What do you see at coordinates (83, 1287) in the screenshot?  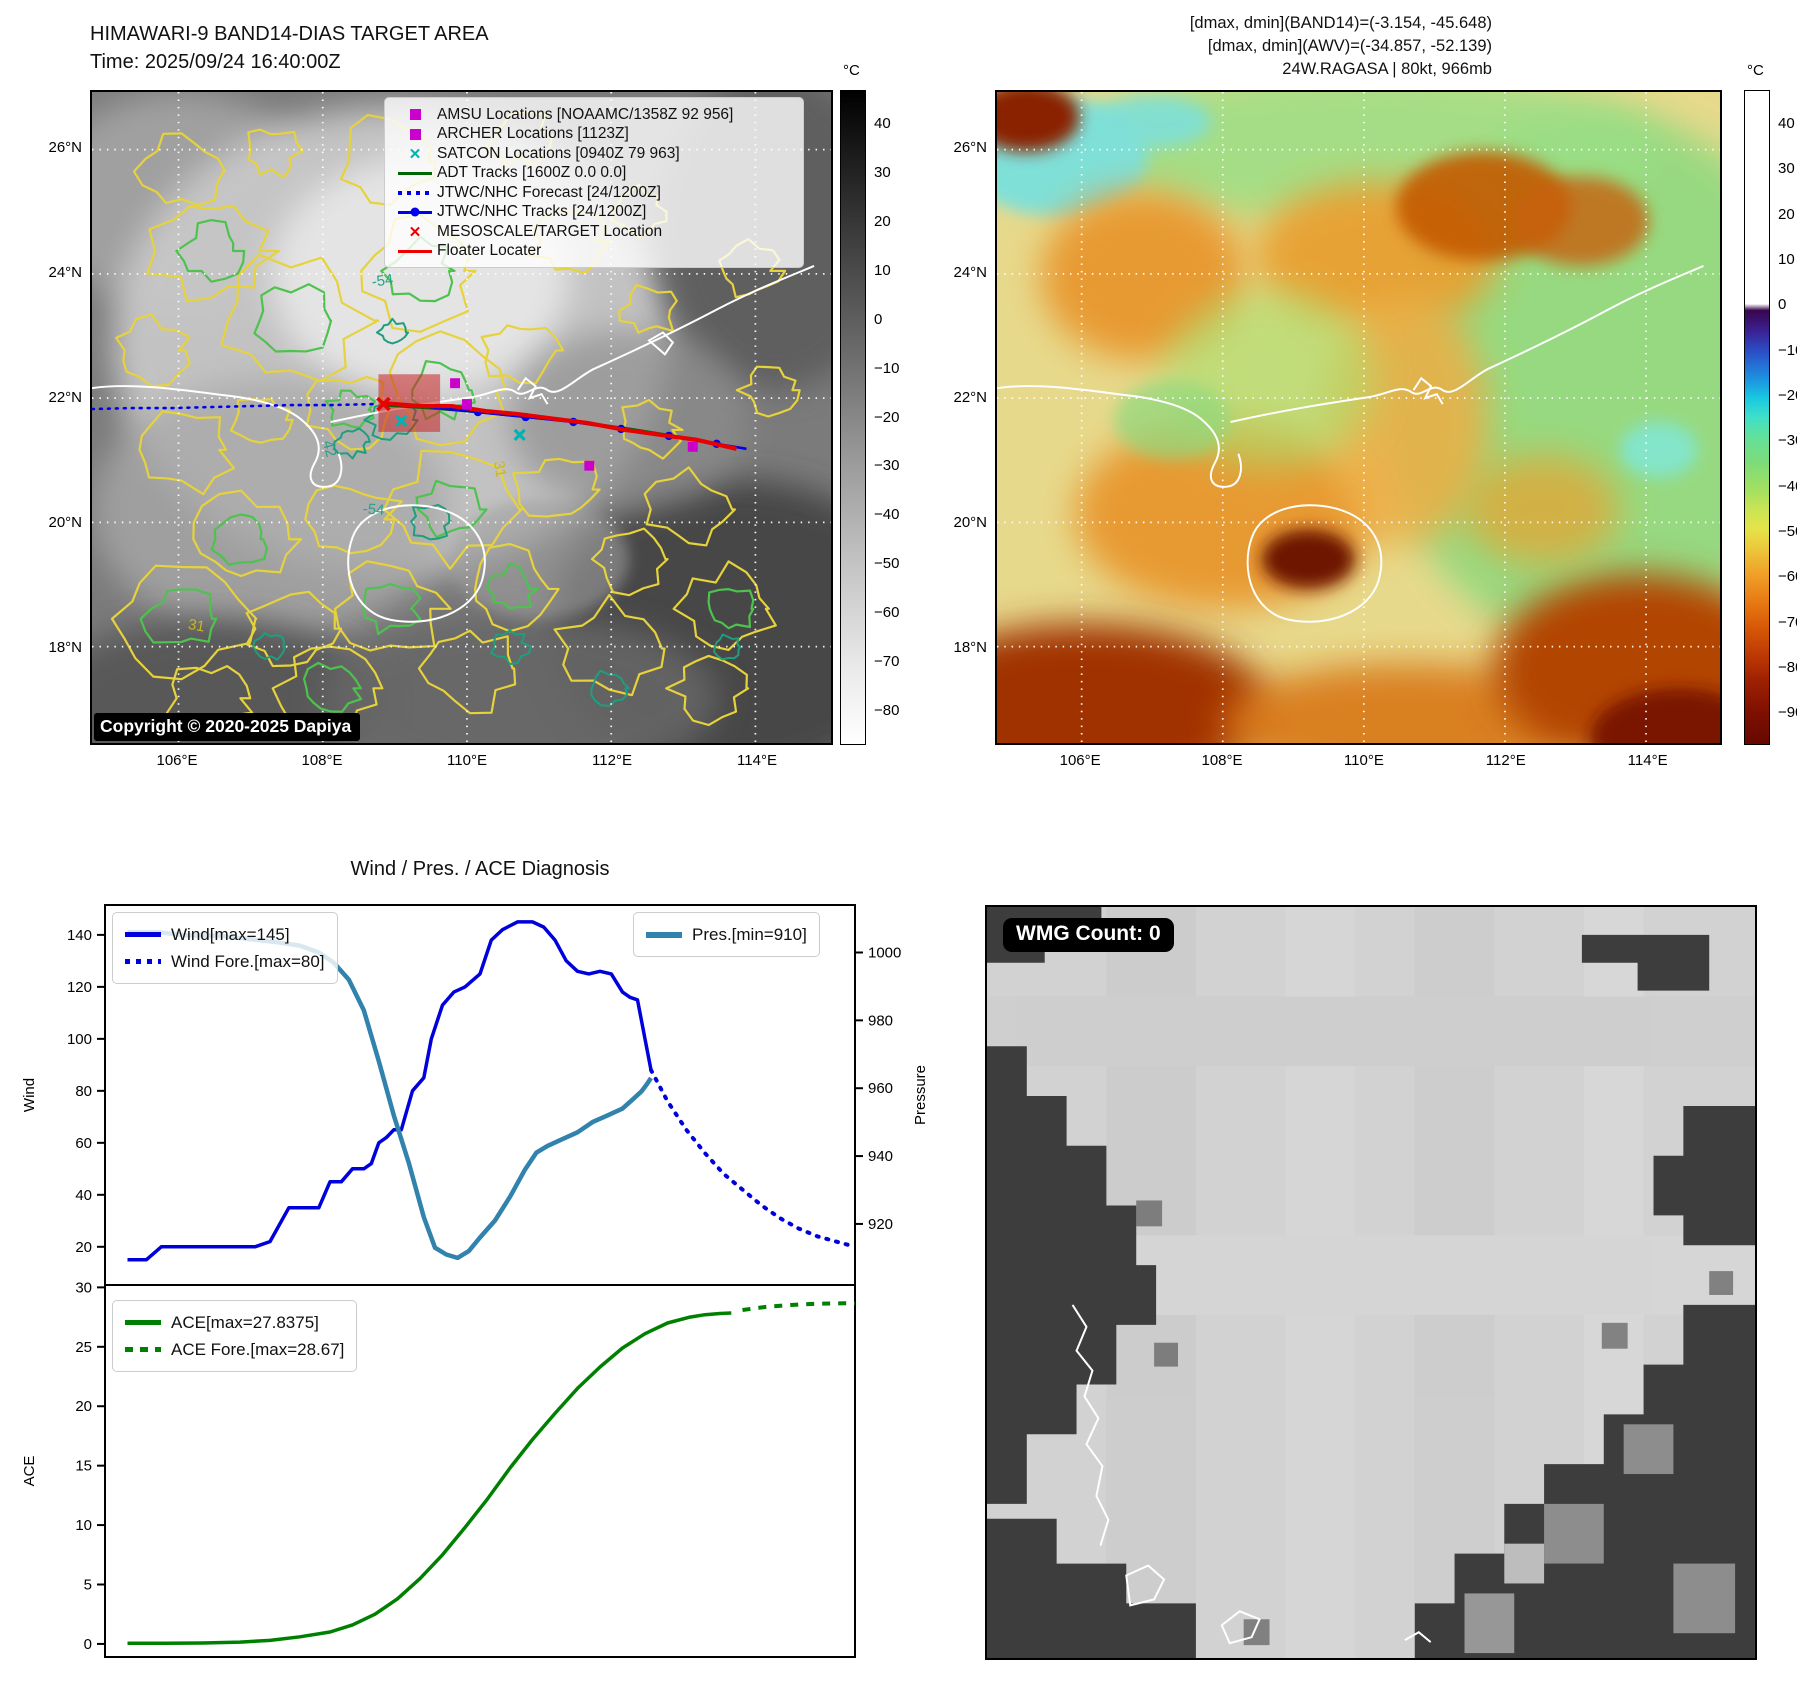 I see `svg-text: 30` at bounding box center [83, 1287].